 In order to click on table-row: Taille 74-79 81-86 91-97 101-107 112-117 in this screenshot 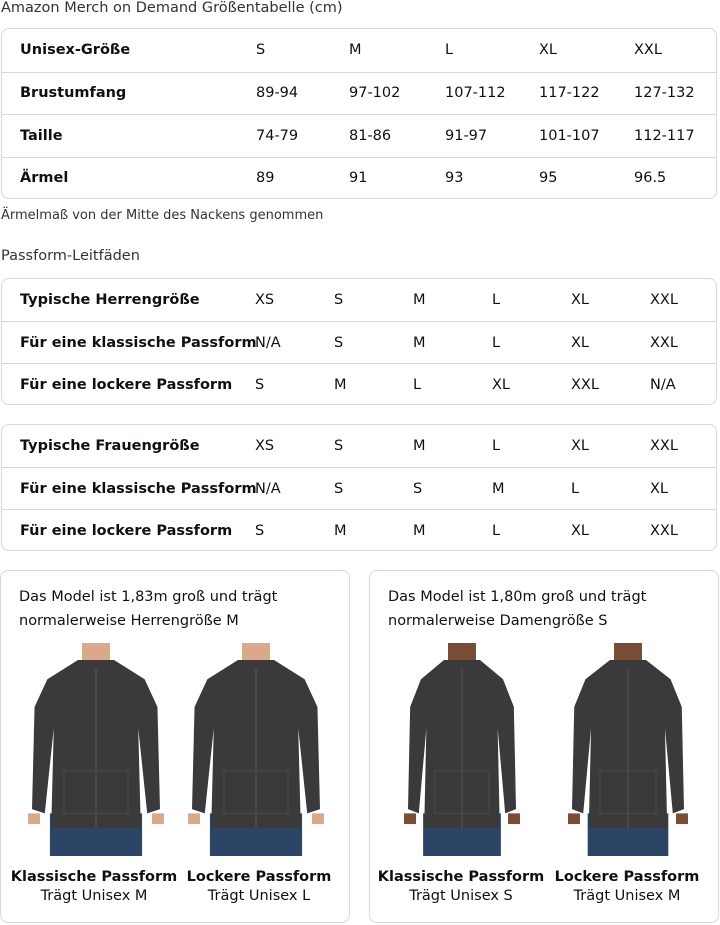, I will do `click(359, 135)`.